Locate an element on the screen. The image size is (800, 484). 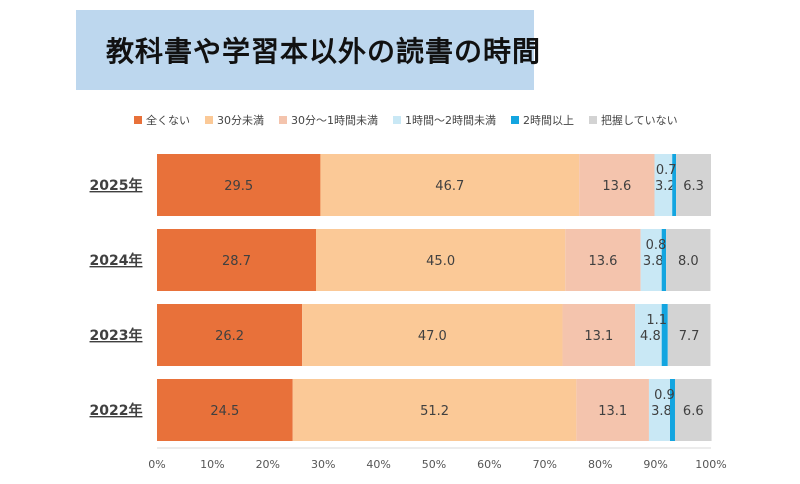
x-tick-label: 40% is located at coordinates (378, 464).